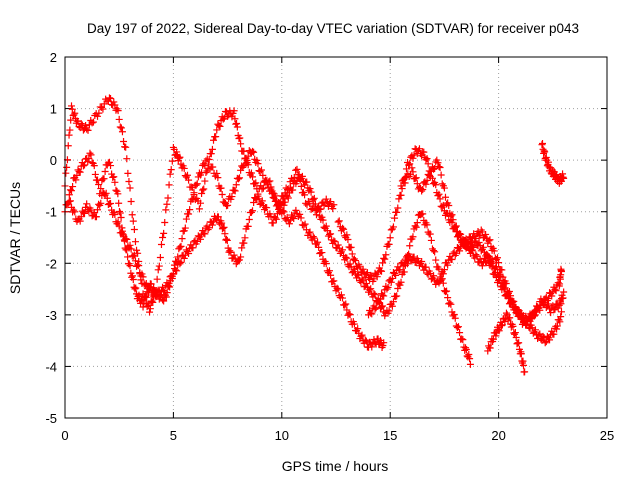  Describe the element at coordinates (51, 418) in the screenshot. I see `y-tick-label: -5` at that location.